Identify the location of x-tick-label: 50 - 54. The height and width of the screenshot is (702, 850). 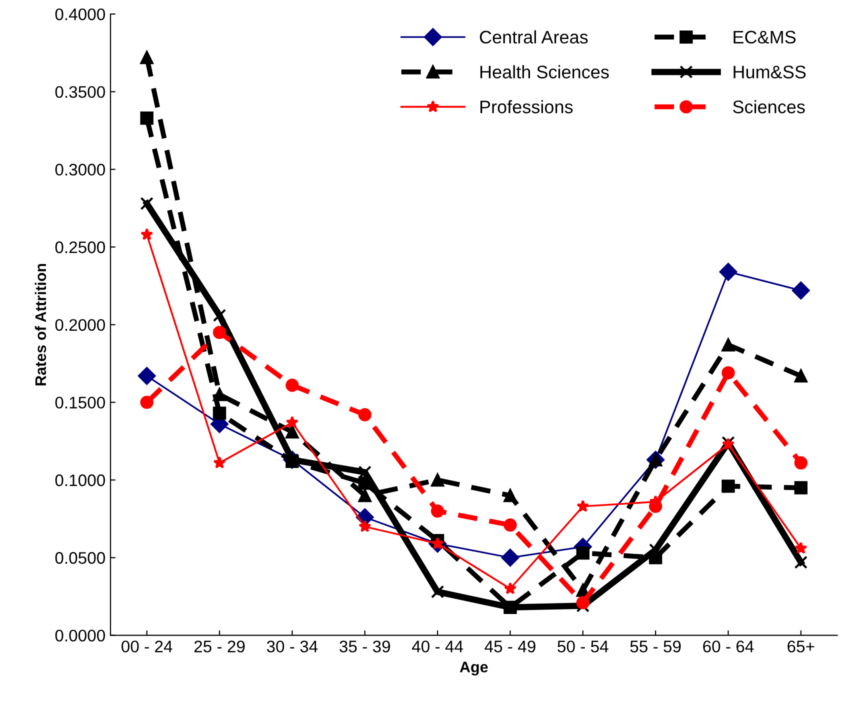
(583, 646).